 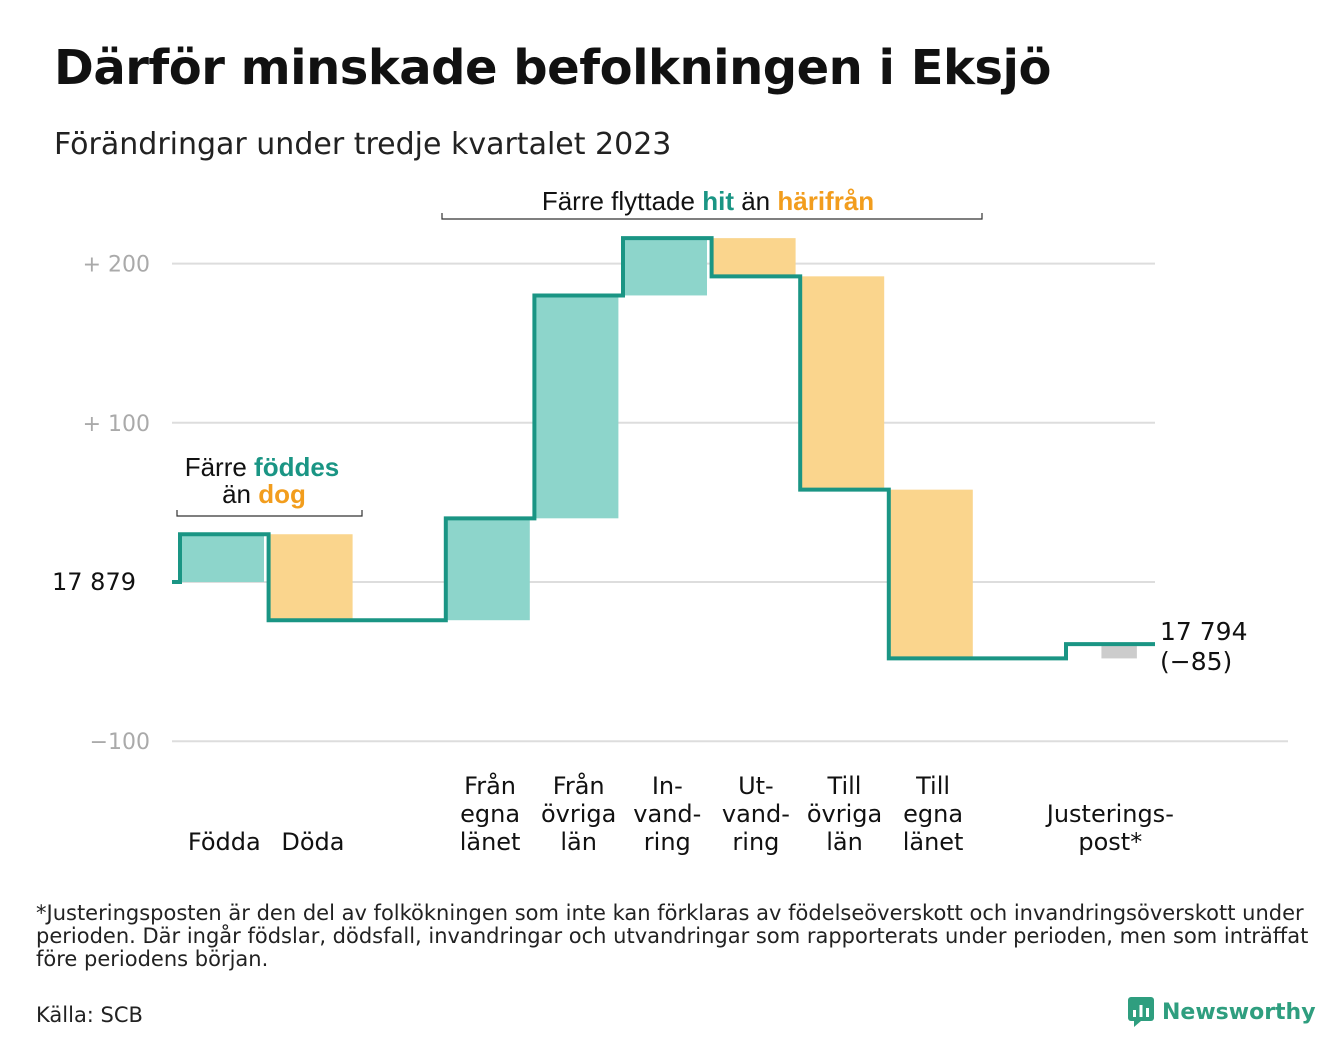 I want to click on end-change-label: (−85), so click(x=1196, y=661).